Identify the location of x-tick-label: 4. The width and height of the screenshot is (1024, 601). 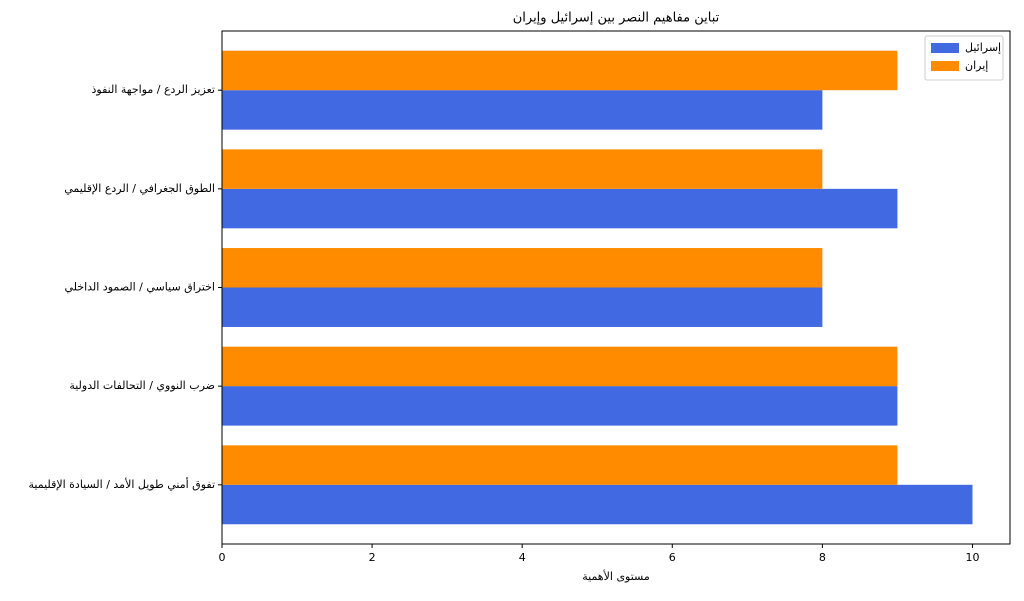
(522, 557).